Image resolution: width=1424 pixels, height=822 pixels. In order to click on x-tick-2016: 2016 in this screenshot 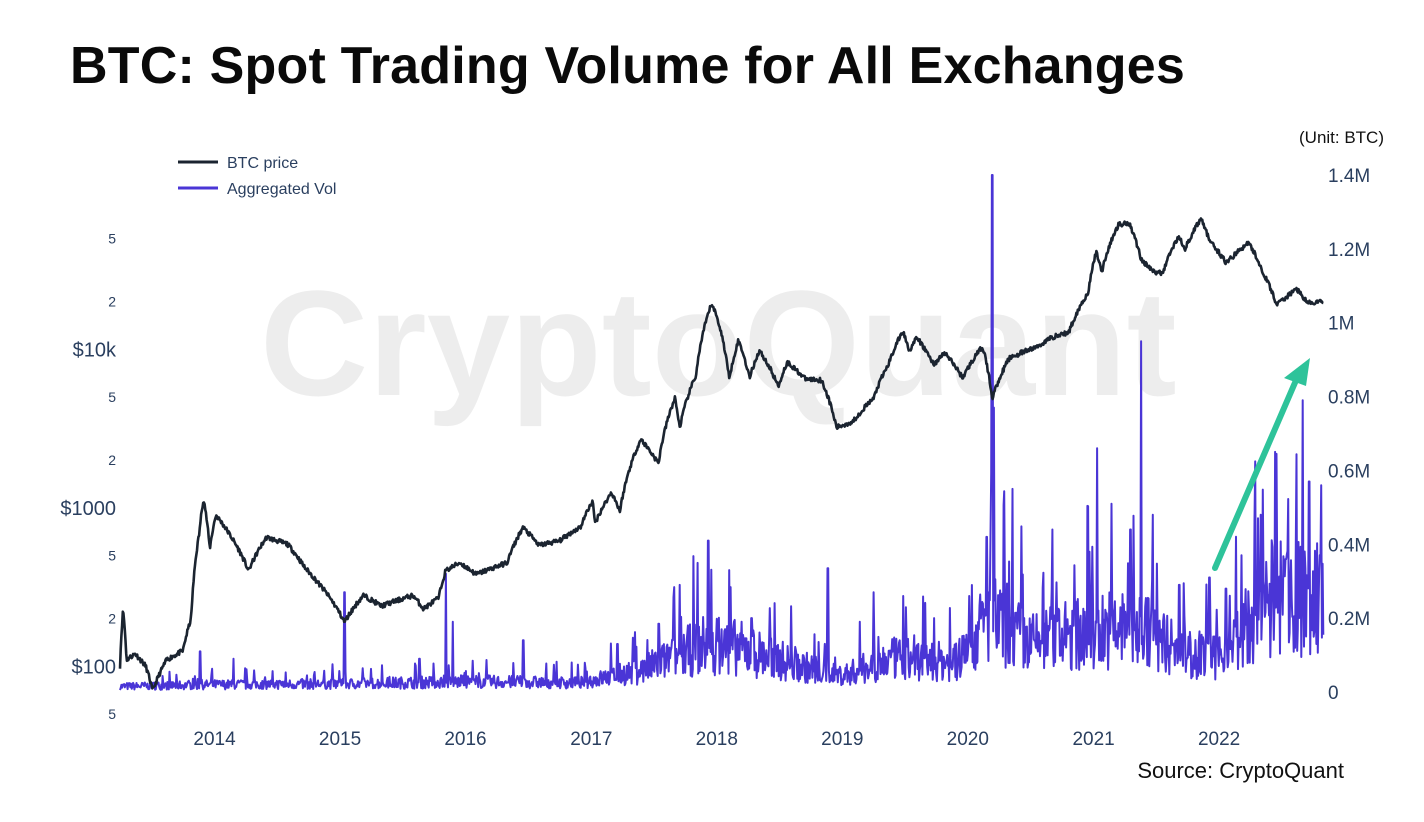, I will do `click(465, 739)`.